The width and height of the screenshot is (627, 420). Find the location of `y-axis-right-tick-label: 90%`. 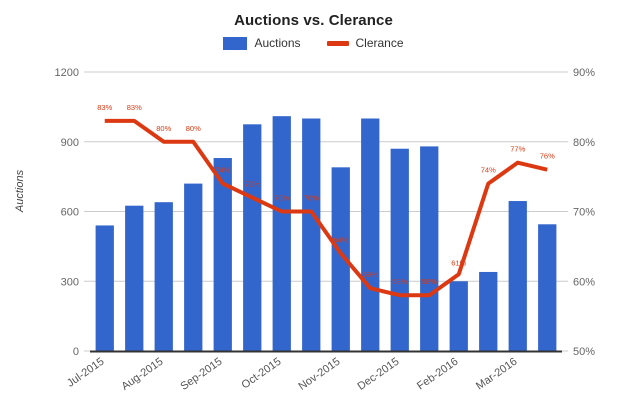

y-axis-right-tick-label: 90% is located at coordinates (584, 73).